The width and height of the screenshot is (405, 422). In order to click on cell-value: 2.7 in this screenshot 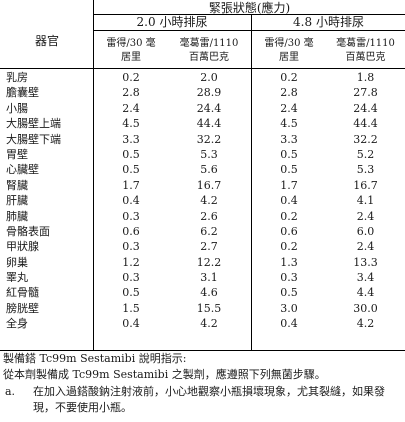, I will do `click(209, 247)`.